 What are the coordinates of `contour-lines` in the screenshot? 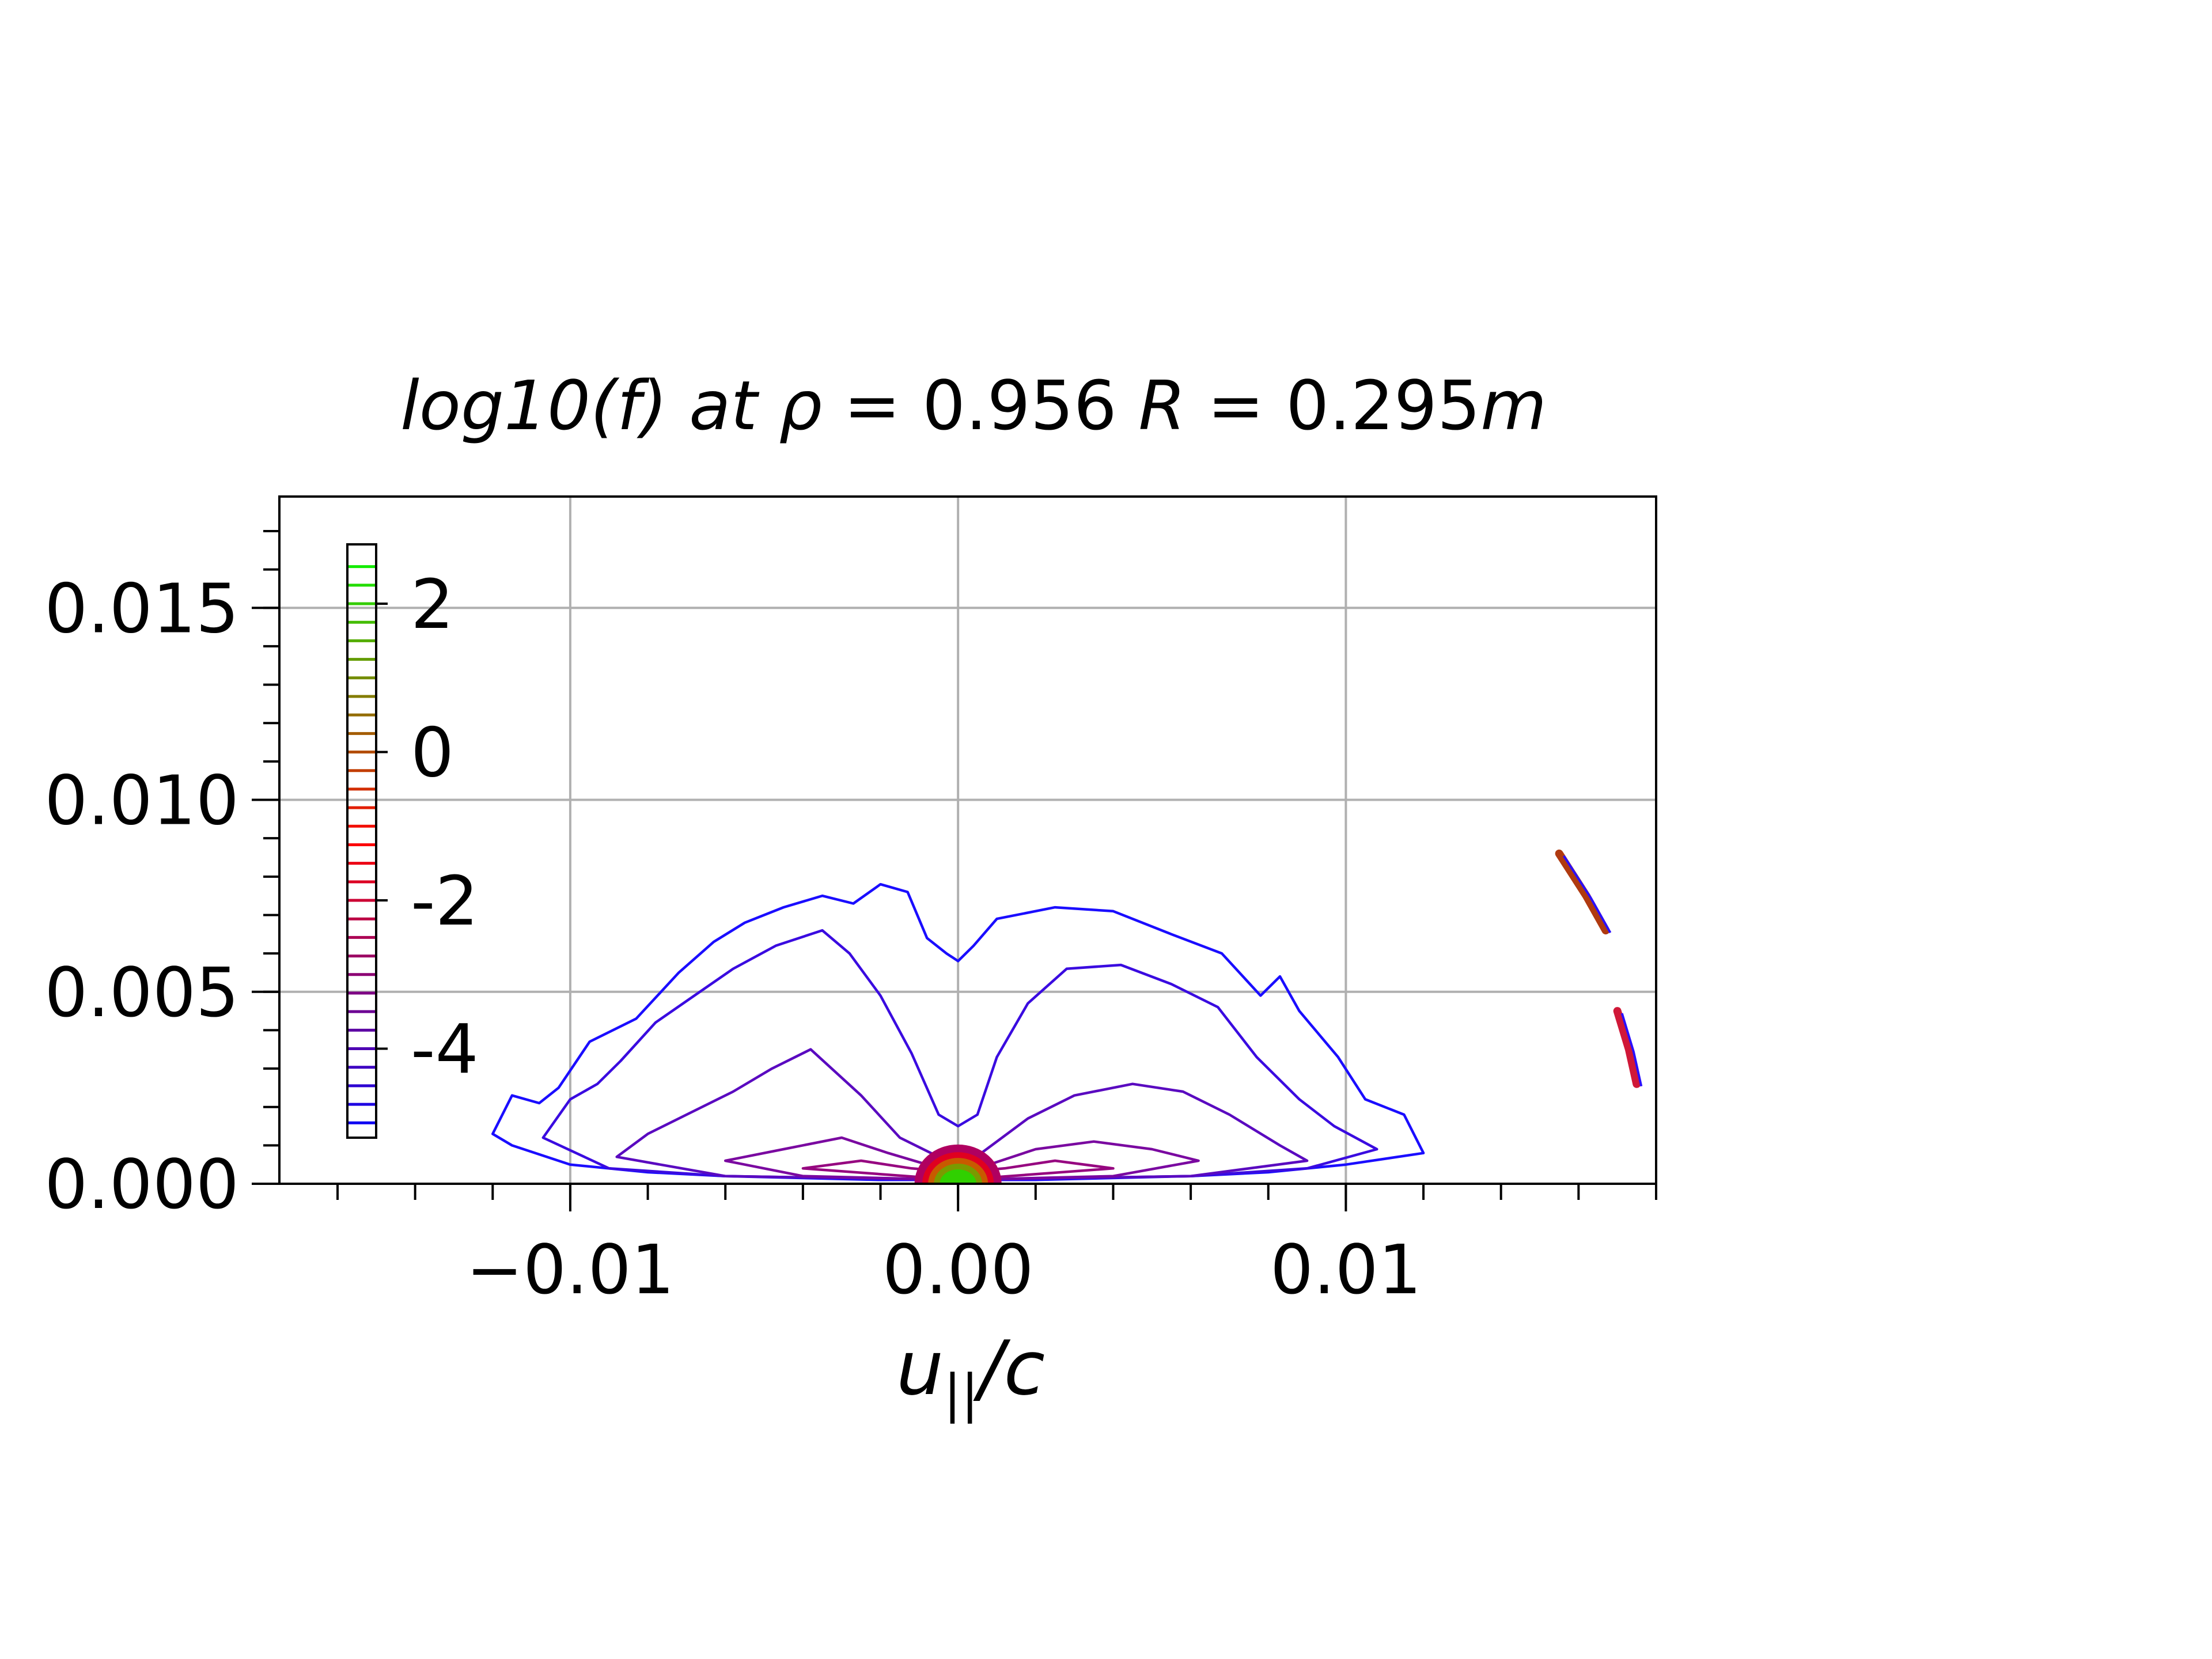 It's located at (1067, 1017).